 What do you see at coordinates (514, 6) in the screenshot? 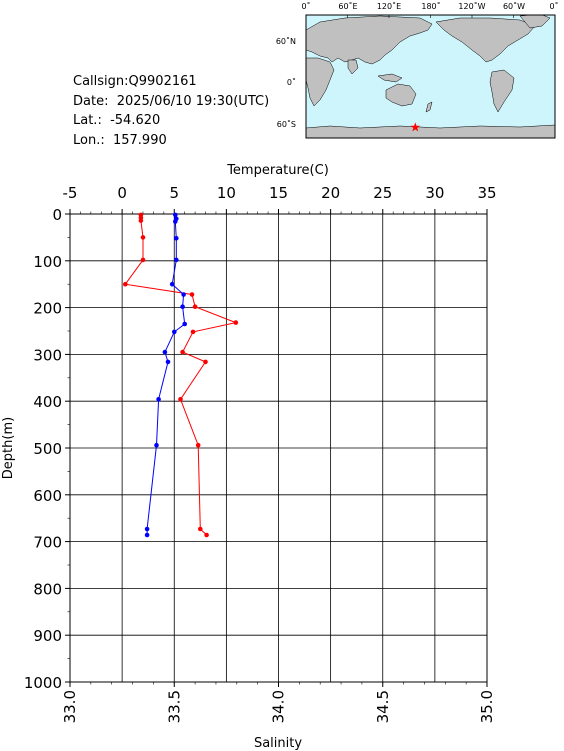
I see `map-lon-label: 60˚W` at bounding box center [514, 6].